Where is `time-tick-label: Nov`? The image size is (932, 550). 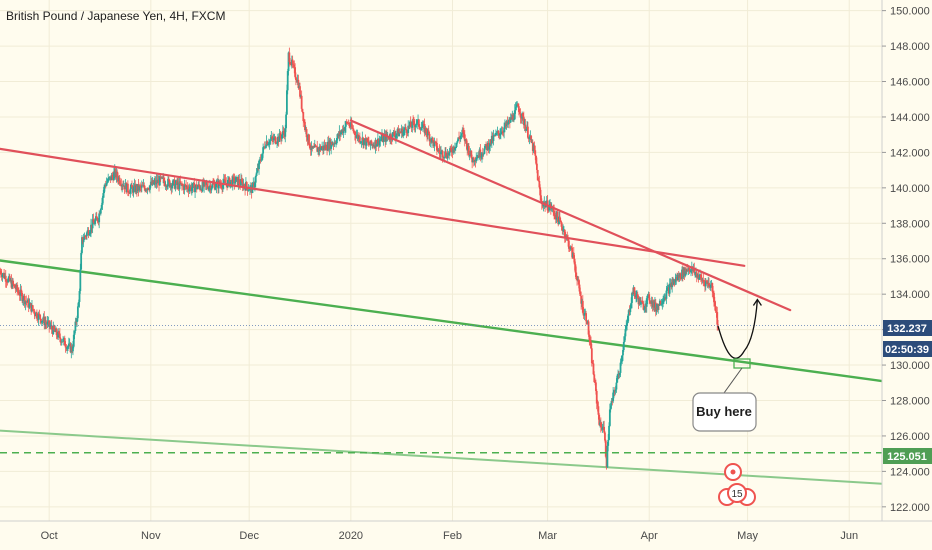
time-tick-label: Nov is located at coordinates (151, 536).